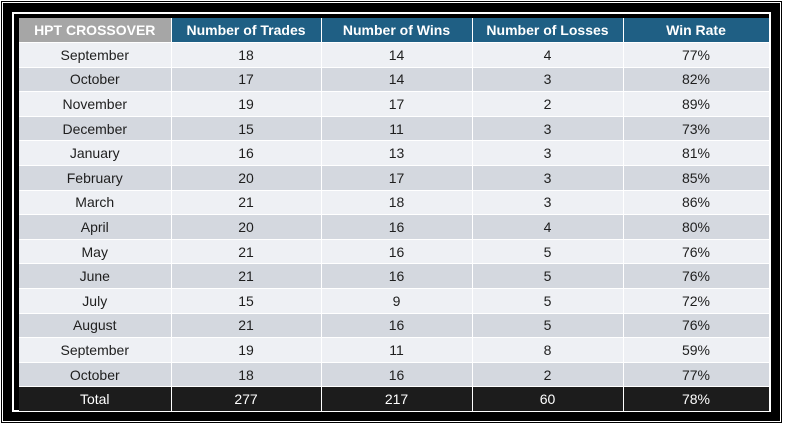 The width and height of the screenshot is (785, 425). Describe the element at coordinates (95, 104) in the screenshot. I see `month-cell: November` at that location.